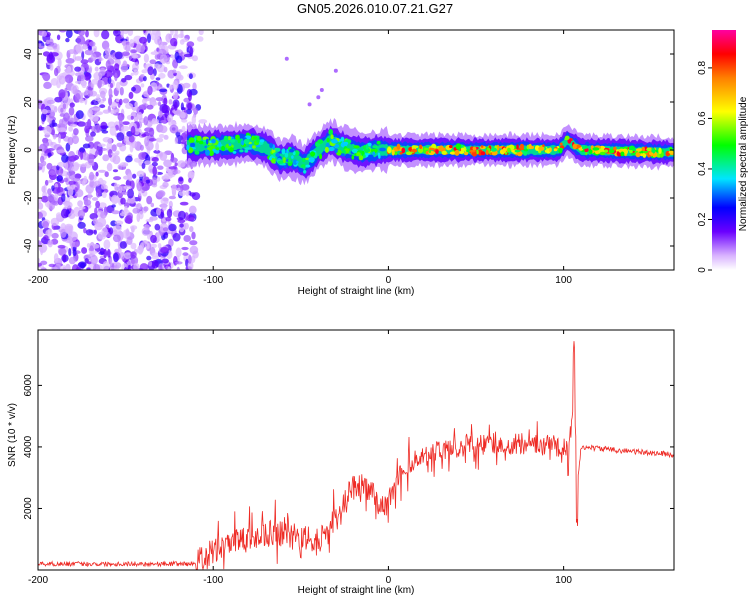 Image resolution: width=750 pixels, height=600 pixels. I want to click on colorbar-tick-label: 0.6, so click(702, 118).